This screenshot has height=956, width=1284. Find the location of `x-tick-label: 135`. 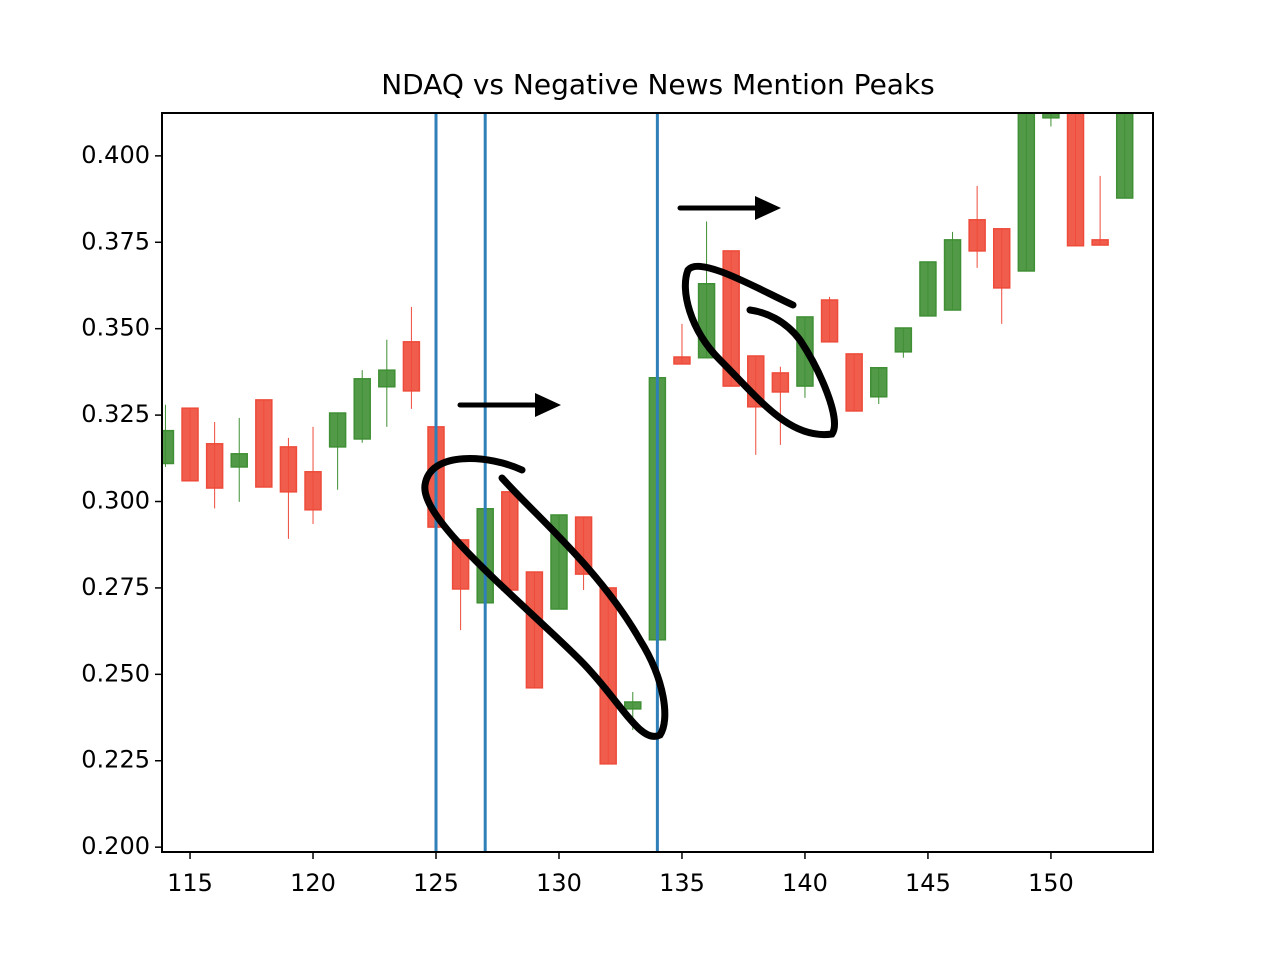

x-tick-label: 135 is located at coordinates (682, 883).